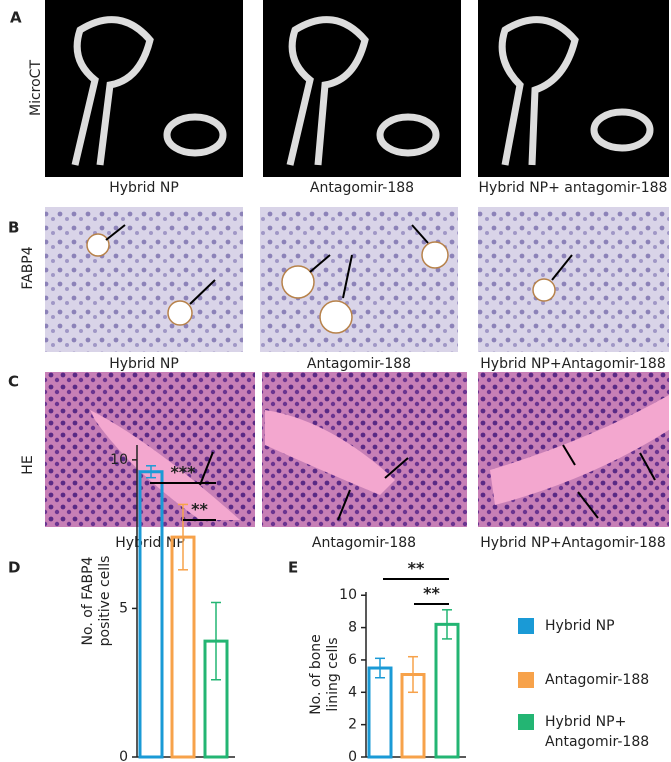  What do you see at coordinates (573, 188) in the screenshot?
I see `image-caption: Hybrid NP+ antagomir-188` at bounding box center [573, 188].